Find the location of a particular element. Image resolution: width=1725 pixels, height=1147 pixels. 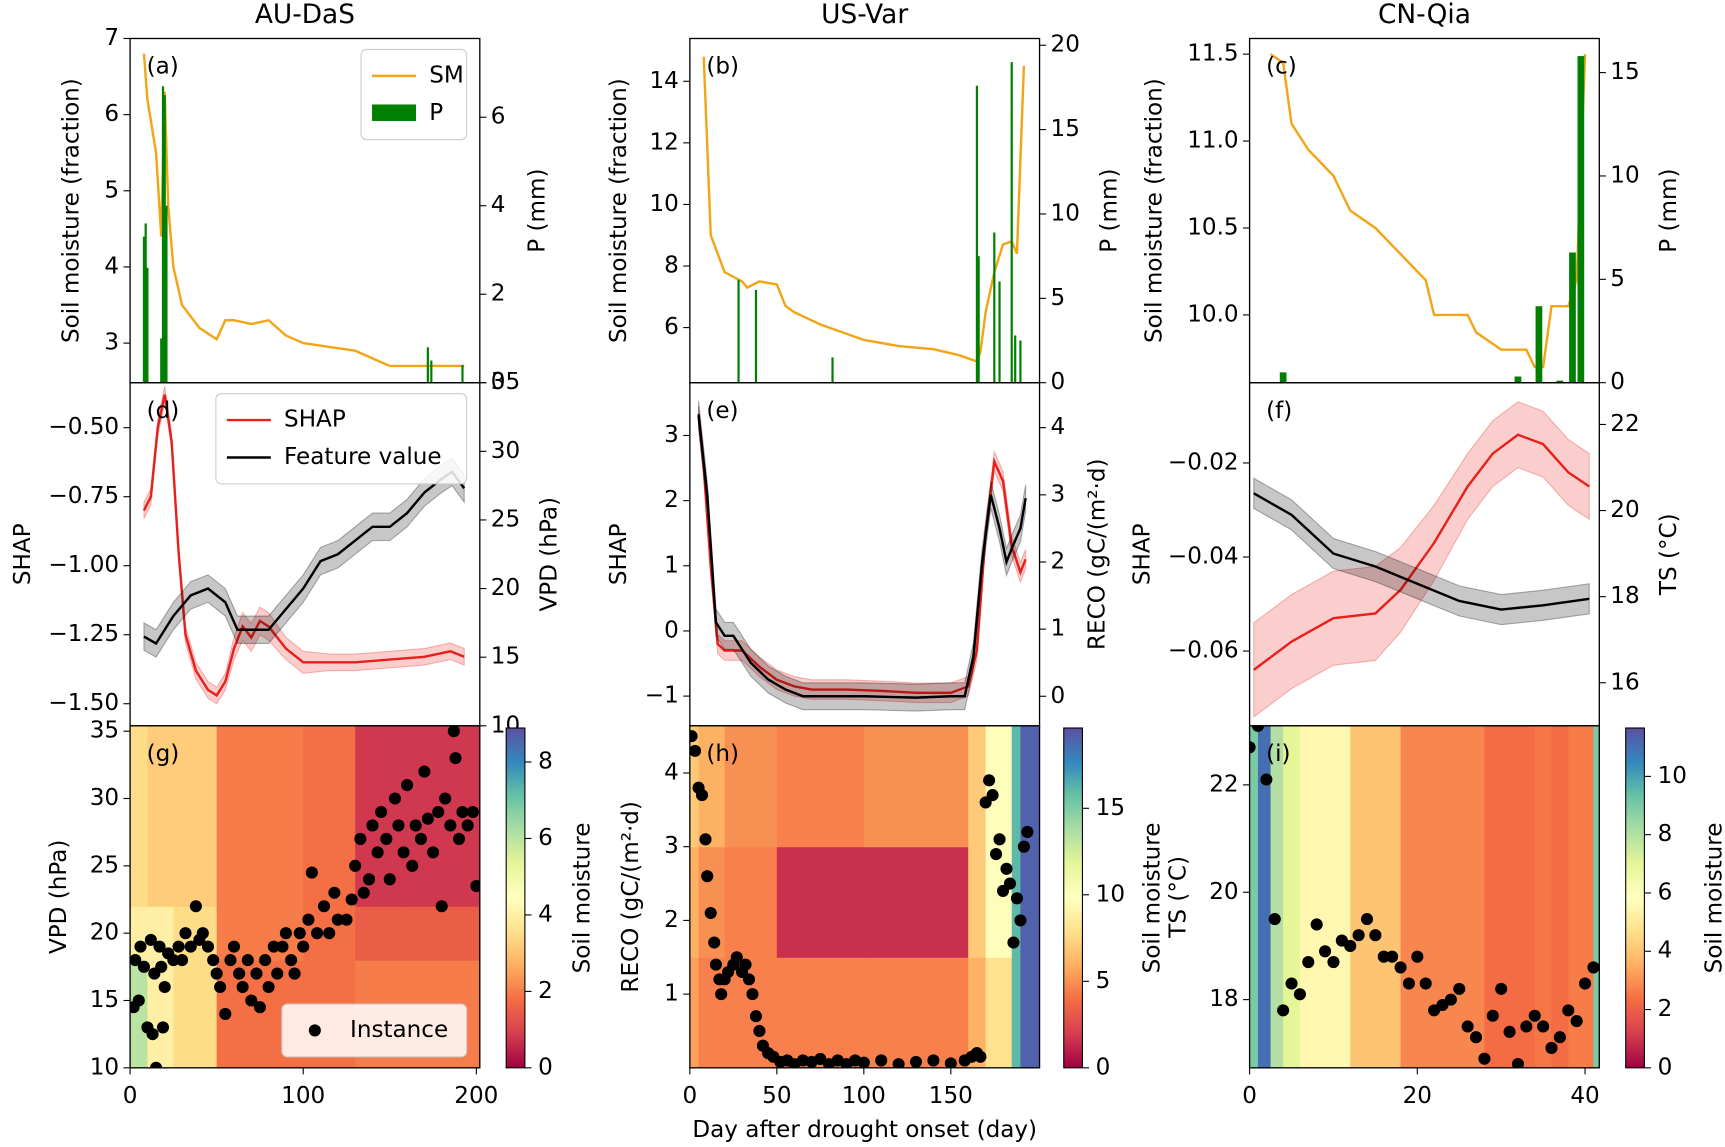

y-tick-label: 25 is located at coordinates (104, 865).